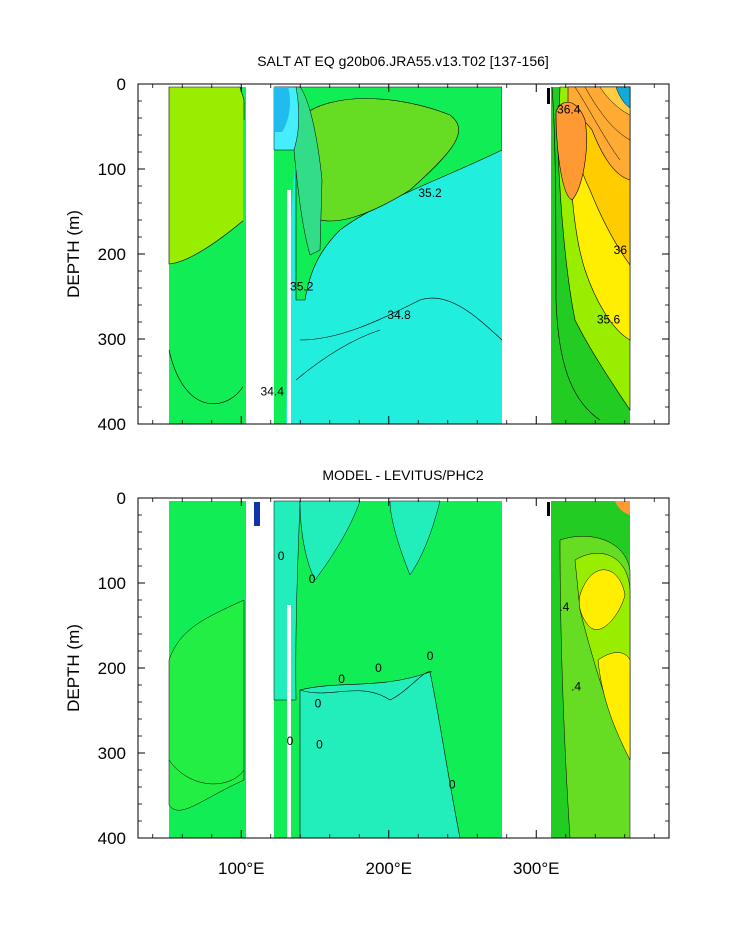  Describe the element at coordinates (569, 110) in the screenshot. I see `contour-label: 36.4` at that location.